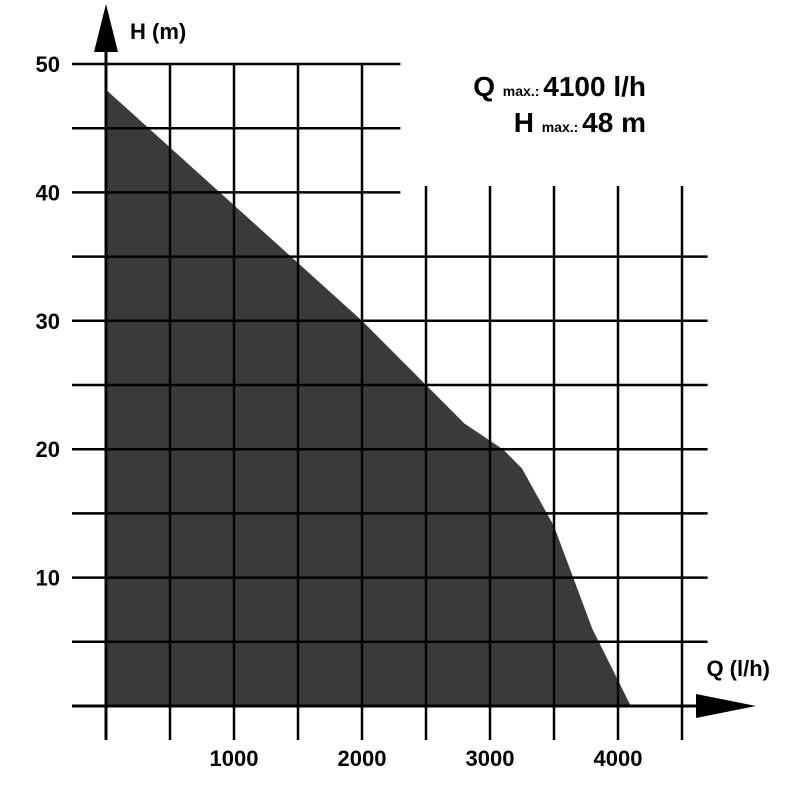  What do you see at coordinates (490, 758) in the screenshot?
I see `x-tick-label: 3000` at bounding box center [490, 758].